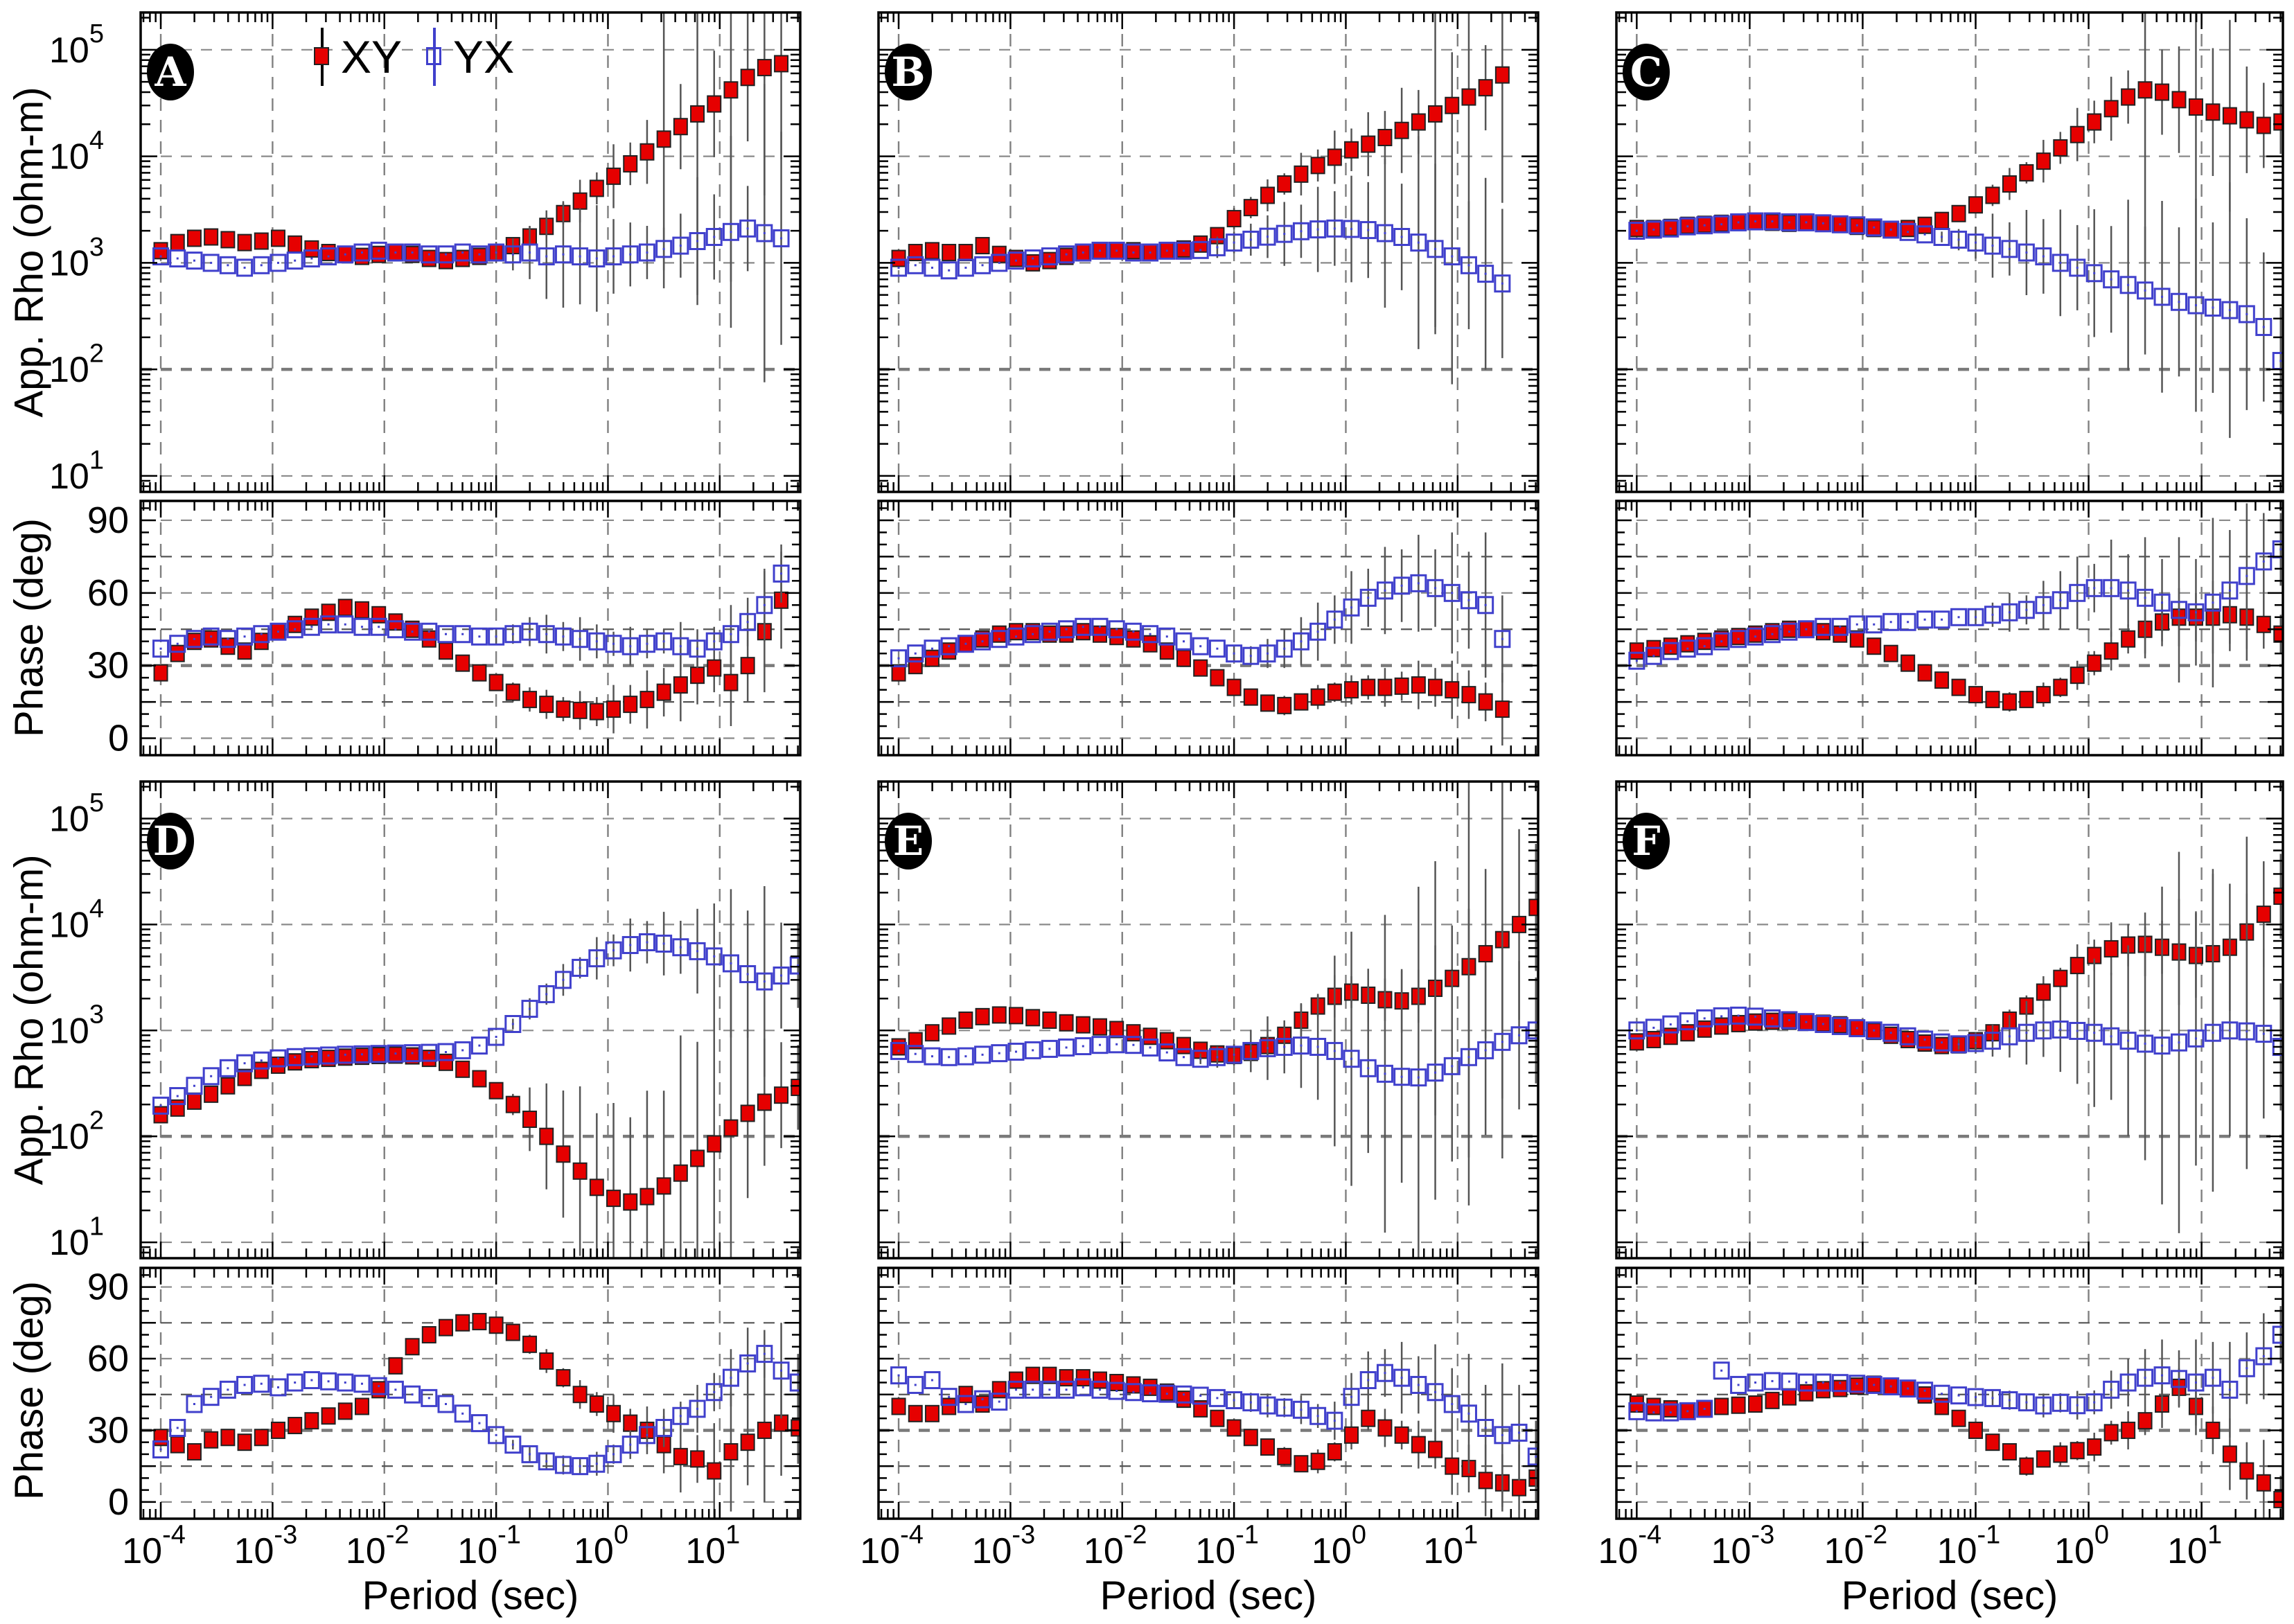  I want to click on panel-label-E: E, so click(908, 841).